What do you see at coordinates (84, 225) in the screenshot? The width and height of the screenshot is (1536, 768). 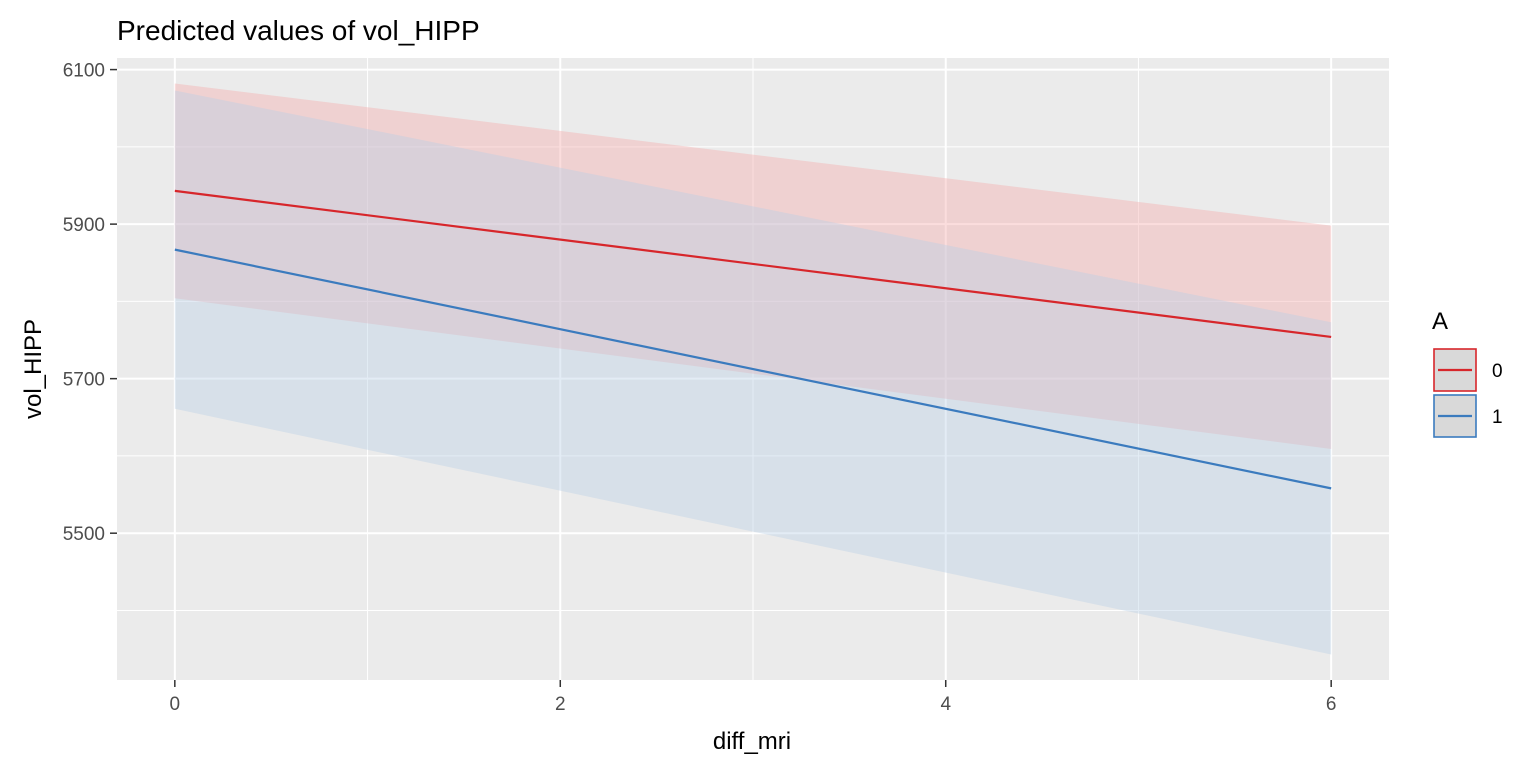 I see `y-tick-label: 5900` at bounding box center [84, 225].